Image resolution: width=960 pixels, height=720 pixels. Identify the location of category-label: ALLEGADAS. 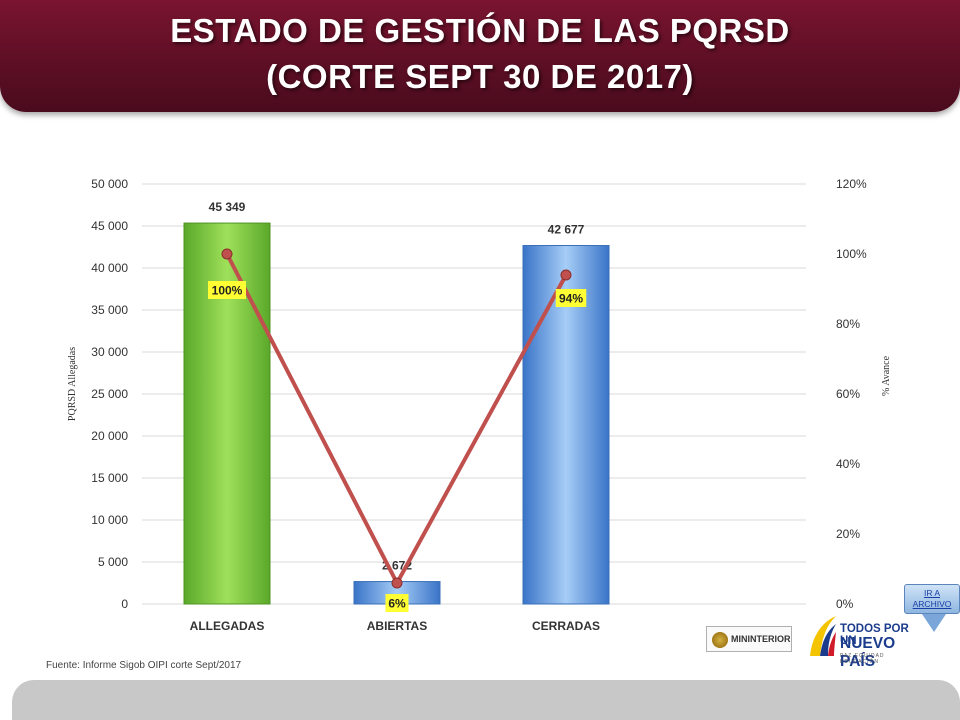
(227, 626).